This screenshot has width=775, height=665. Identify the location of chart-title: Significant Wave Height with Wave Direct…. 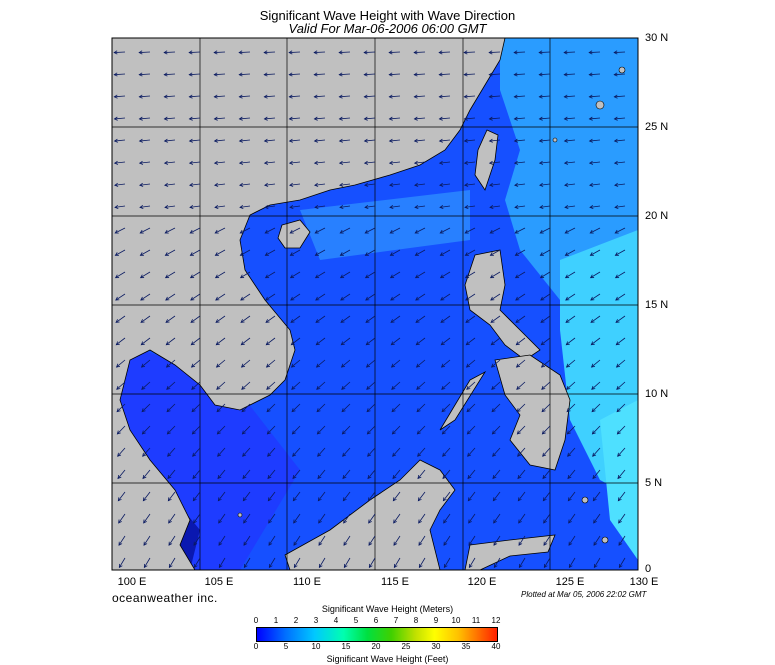
(387, 15).